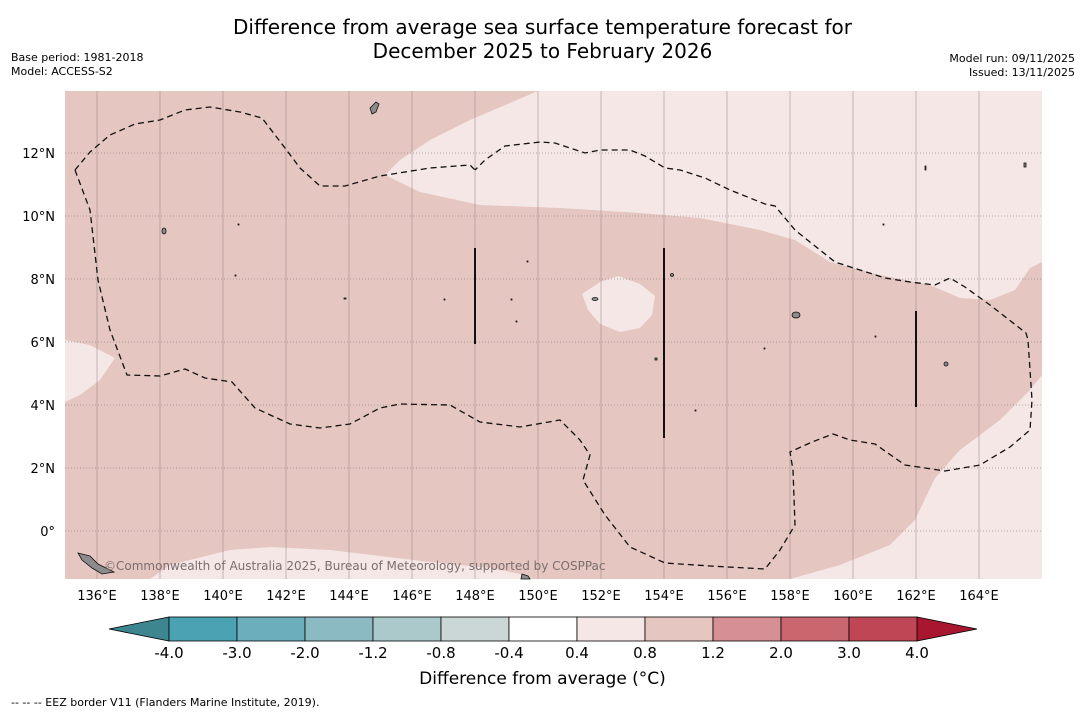 The height and width of the screenshot is (713, 1085). I want to click on colorbar-tick-label: 0.8, so click(645, 653).